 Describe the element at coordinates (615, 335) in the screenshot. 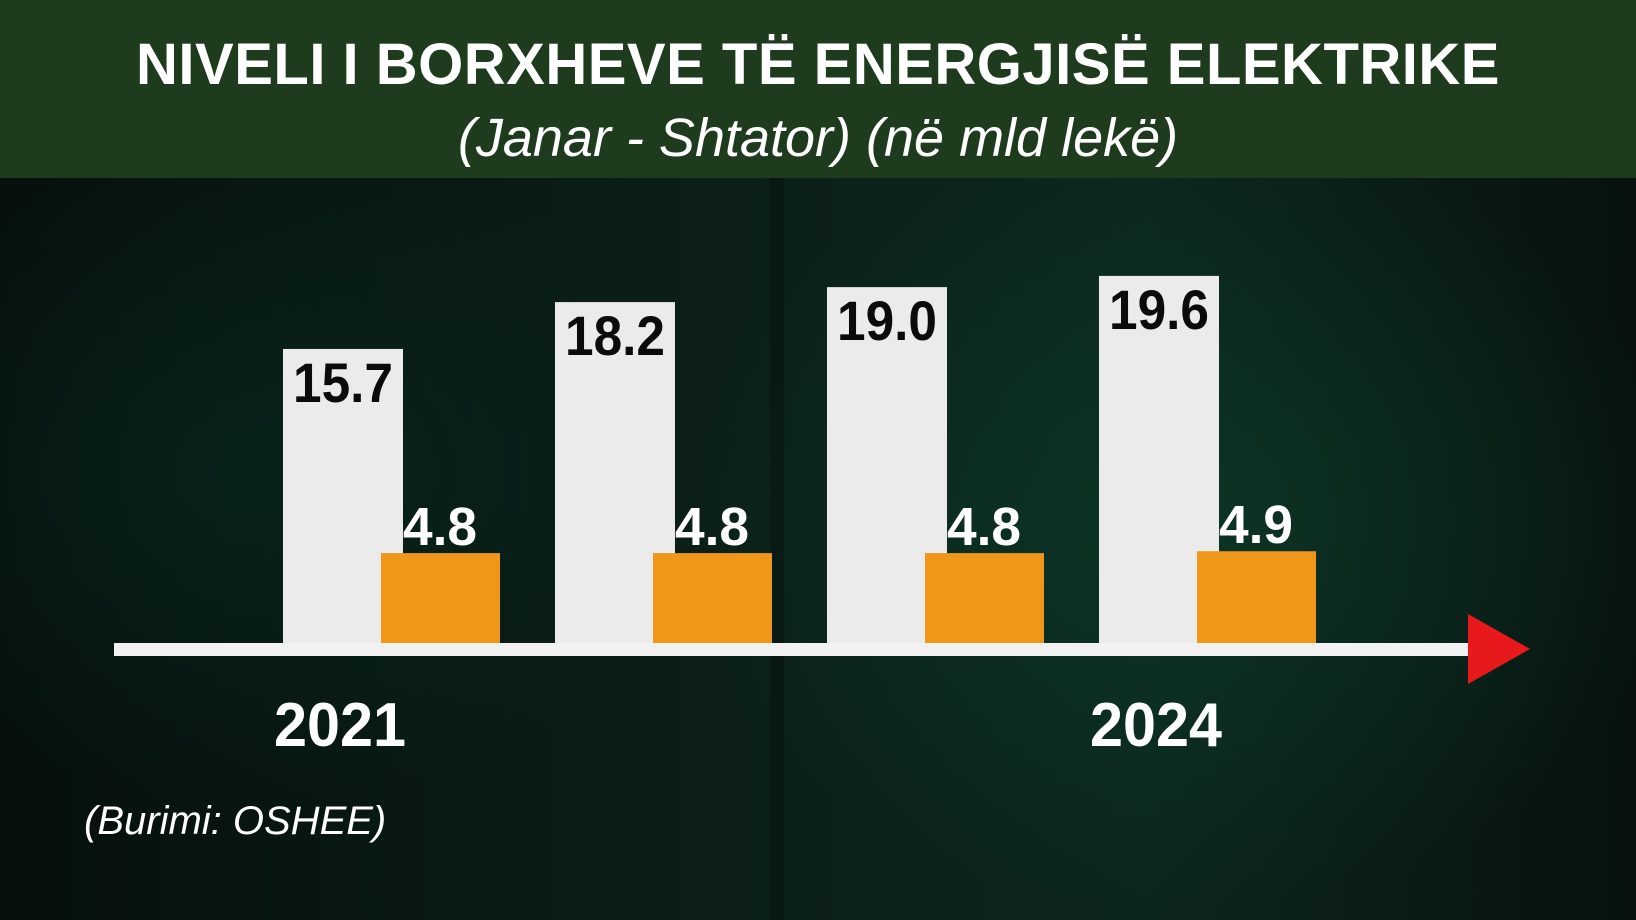

I see `bar-white-value-label: 18.2` at that location.